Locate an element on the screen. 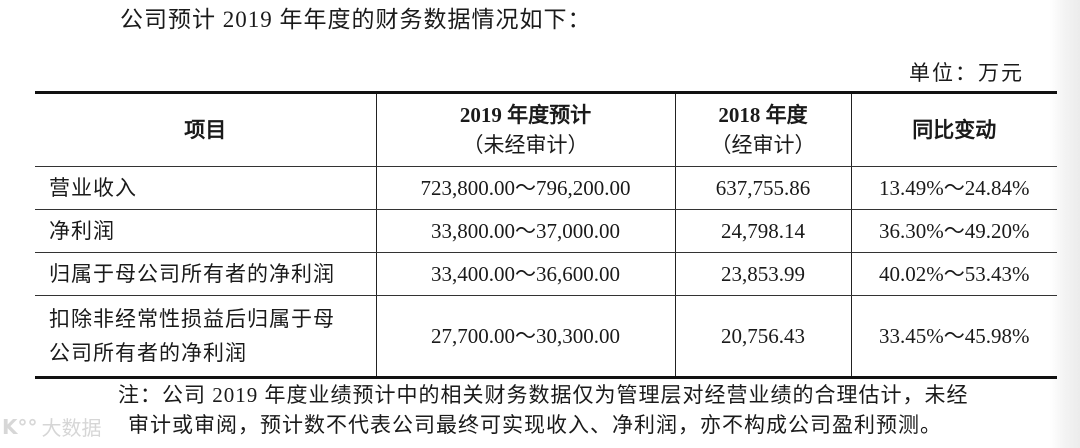 This screenshot has height=448, width=1080. header-yoy-change: 同比变动 is located at coordinates (953, 129).